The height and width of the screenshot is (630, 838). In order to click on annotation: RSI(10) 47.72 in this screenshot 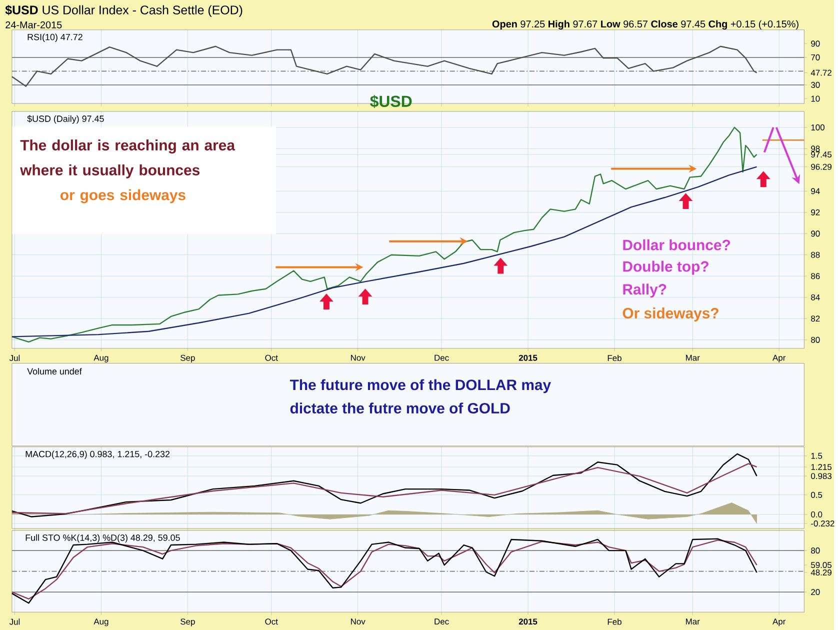, I will do `click(55, 38)`.